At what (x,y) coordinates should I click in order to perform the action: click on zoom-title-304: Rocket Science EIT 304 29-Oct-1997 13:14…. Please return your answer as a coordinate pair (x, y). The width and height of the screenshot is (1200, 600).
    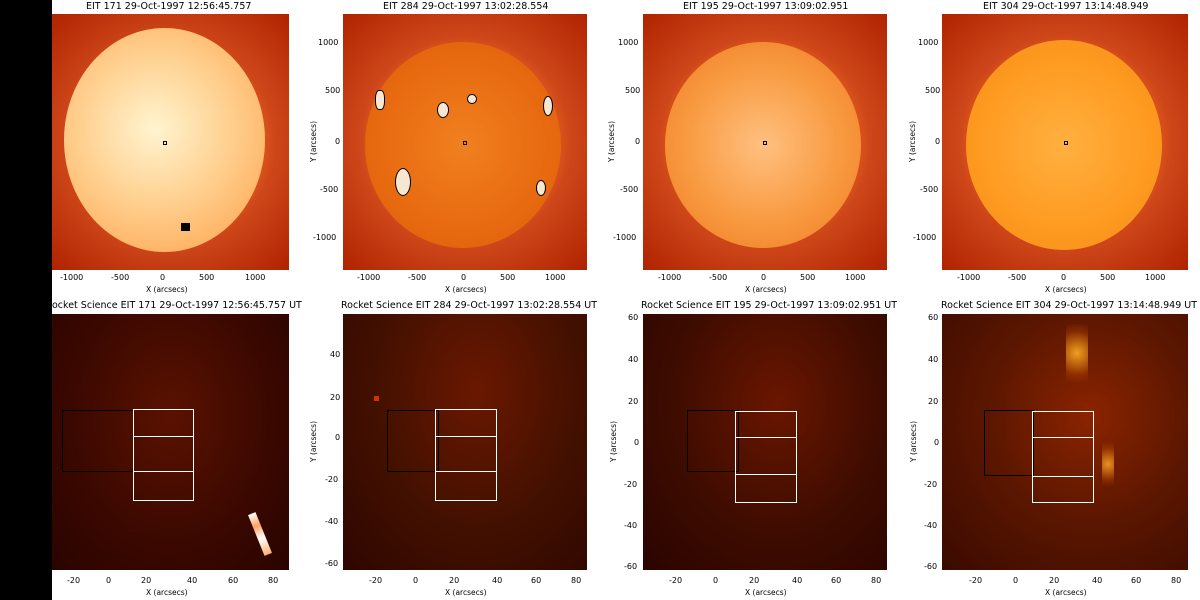
    Looking at the image, I should click on (1069, 305).